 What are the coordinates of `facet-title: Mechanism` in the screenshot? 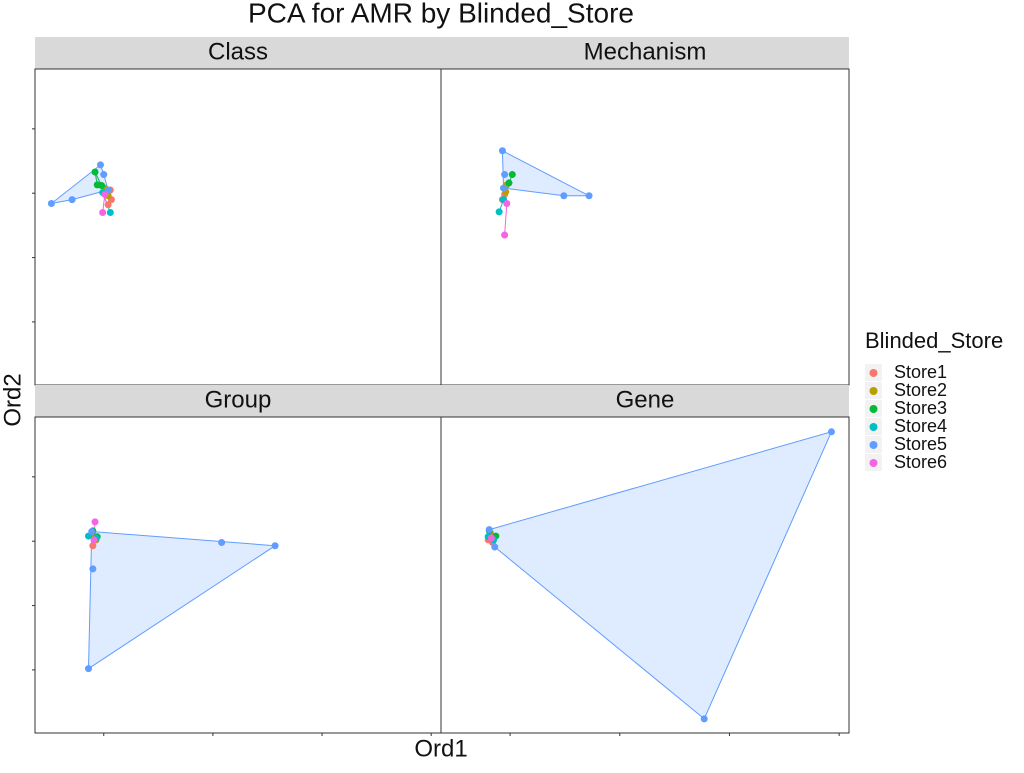 It's located at (645, 51).